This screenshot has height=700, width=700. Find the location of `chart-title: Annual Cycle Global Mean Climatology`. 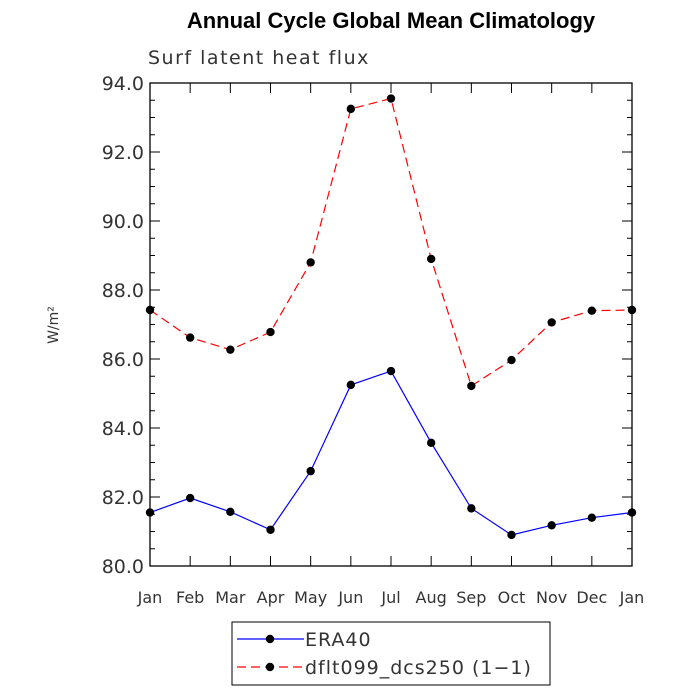

chart-title: Annual Cycle Global Mean Climatology is located at coordinates (391, 20).